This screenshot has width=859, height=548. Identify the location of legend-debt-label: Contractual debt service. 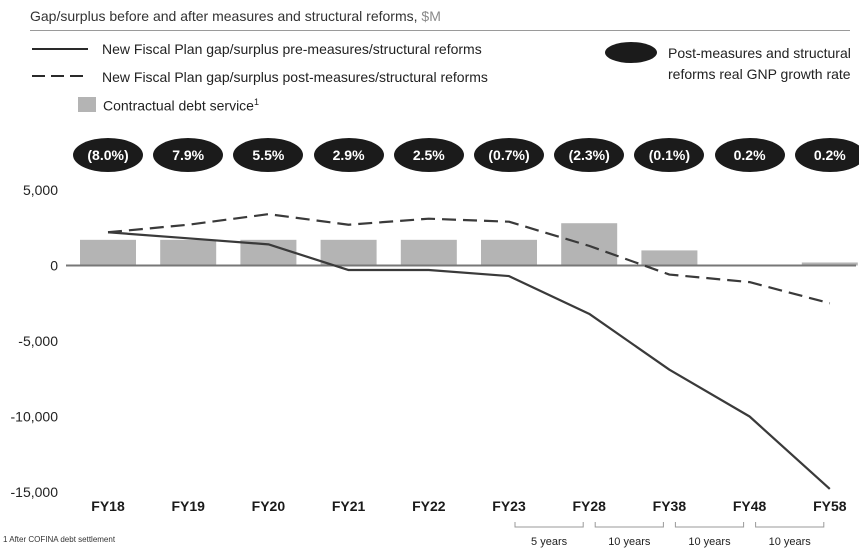
(178, 105).